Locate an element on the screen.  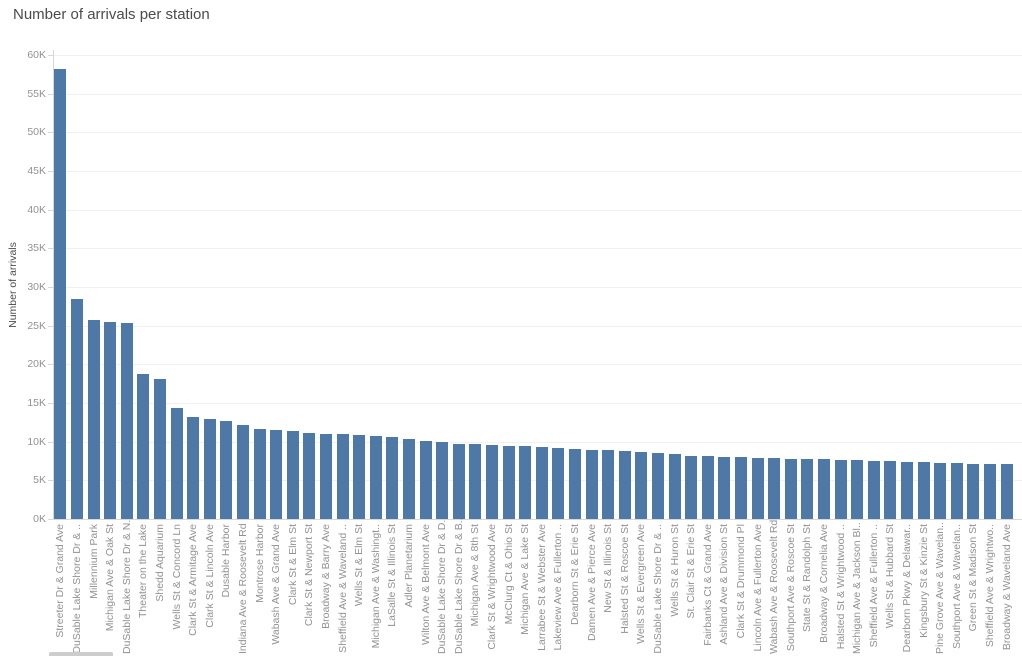
x-axis-label: Wilton Ave & Belmont Ave is located at coordinates (425, 585).